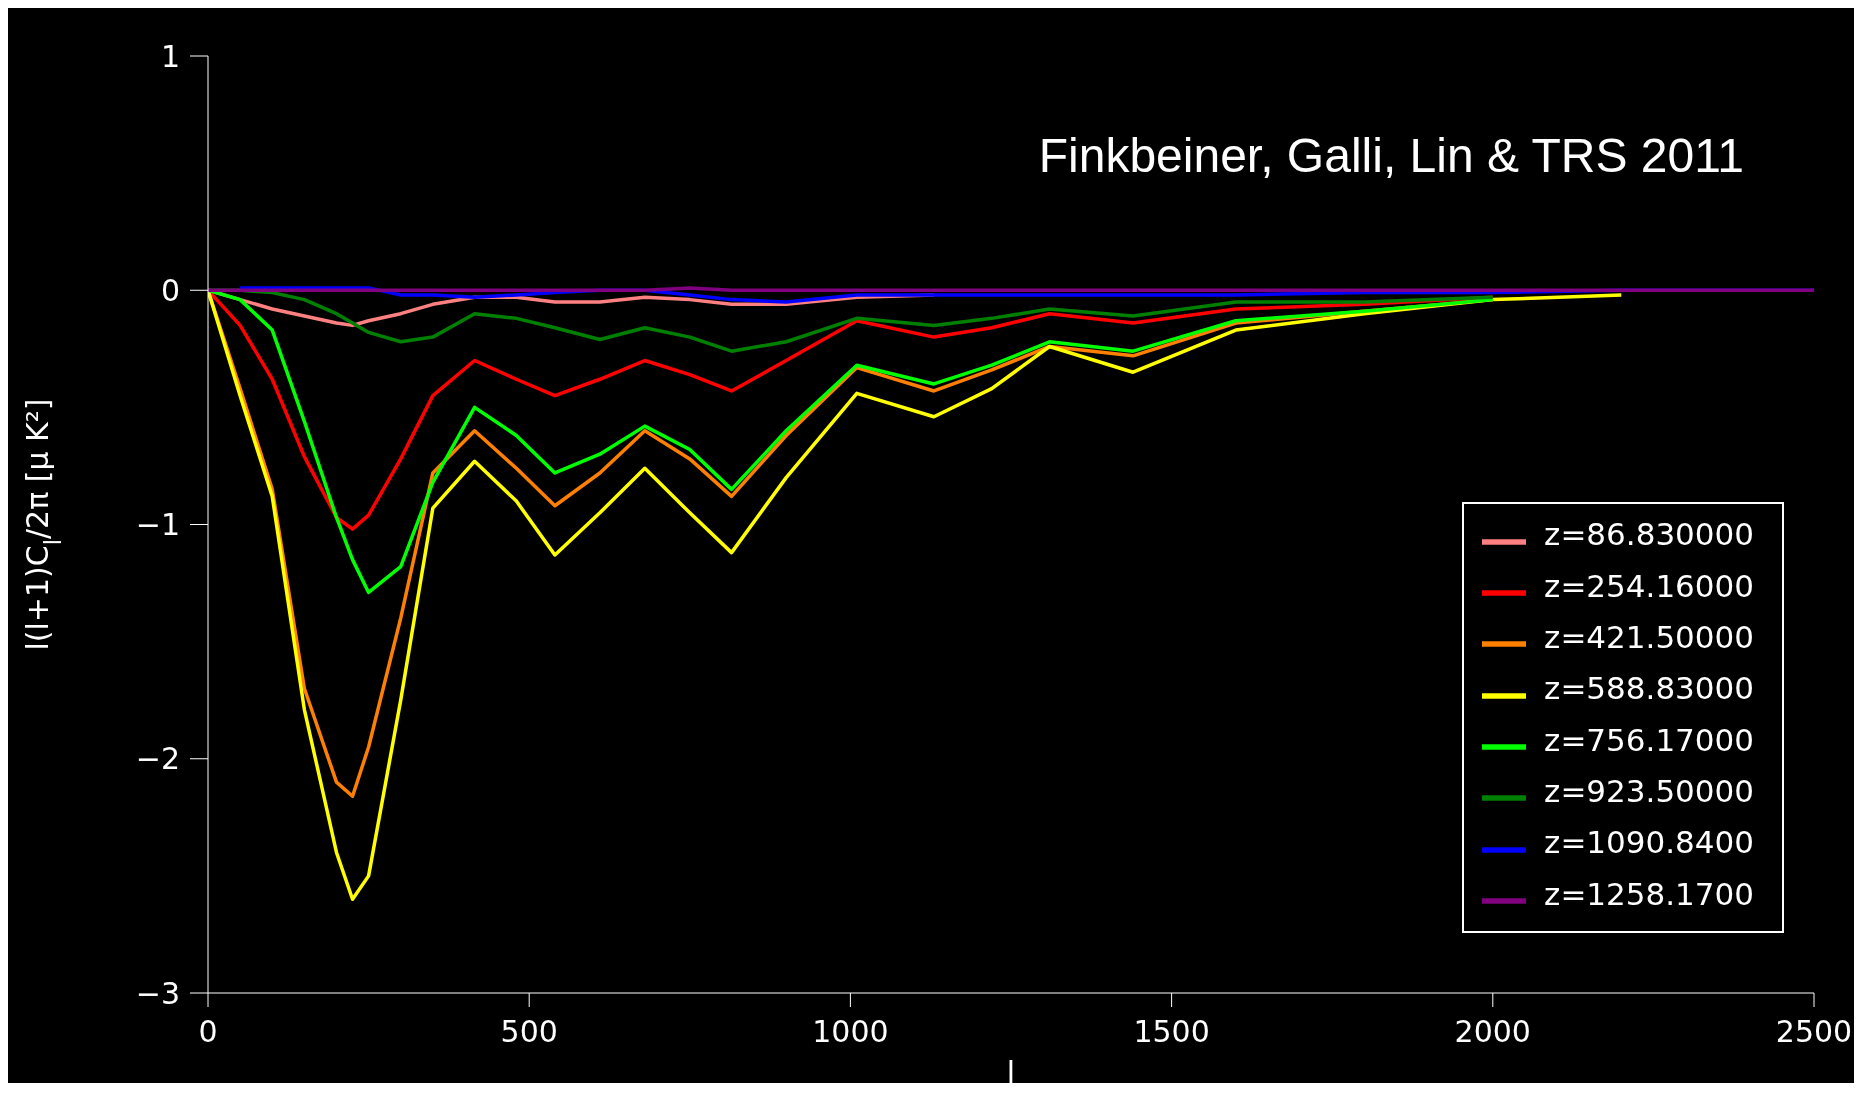 The image size is (1862, 1095). Describe the element at coordinates (208, 1032) in the screenshot. I see `x-tick-label: 0` at that location.